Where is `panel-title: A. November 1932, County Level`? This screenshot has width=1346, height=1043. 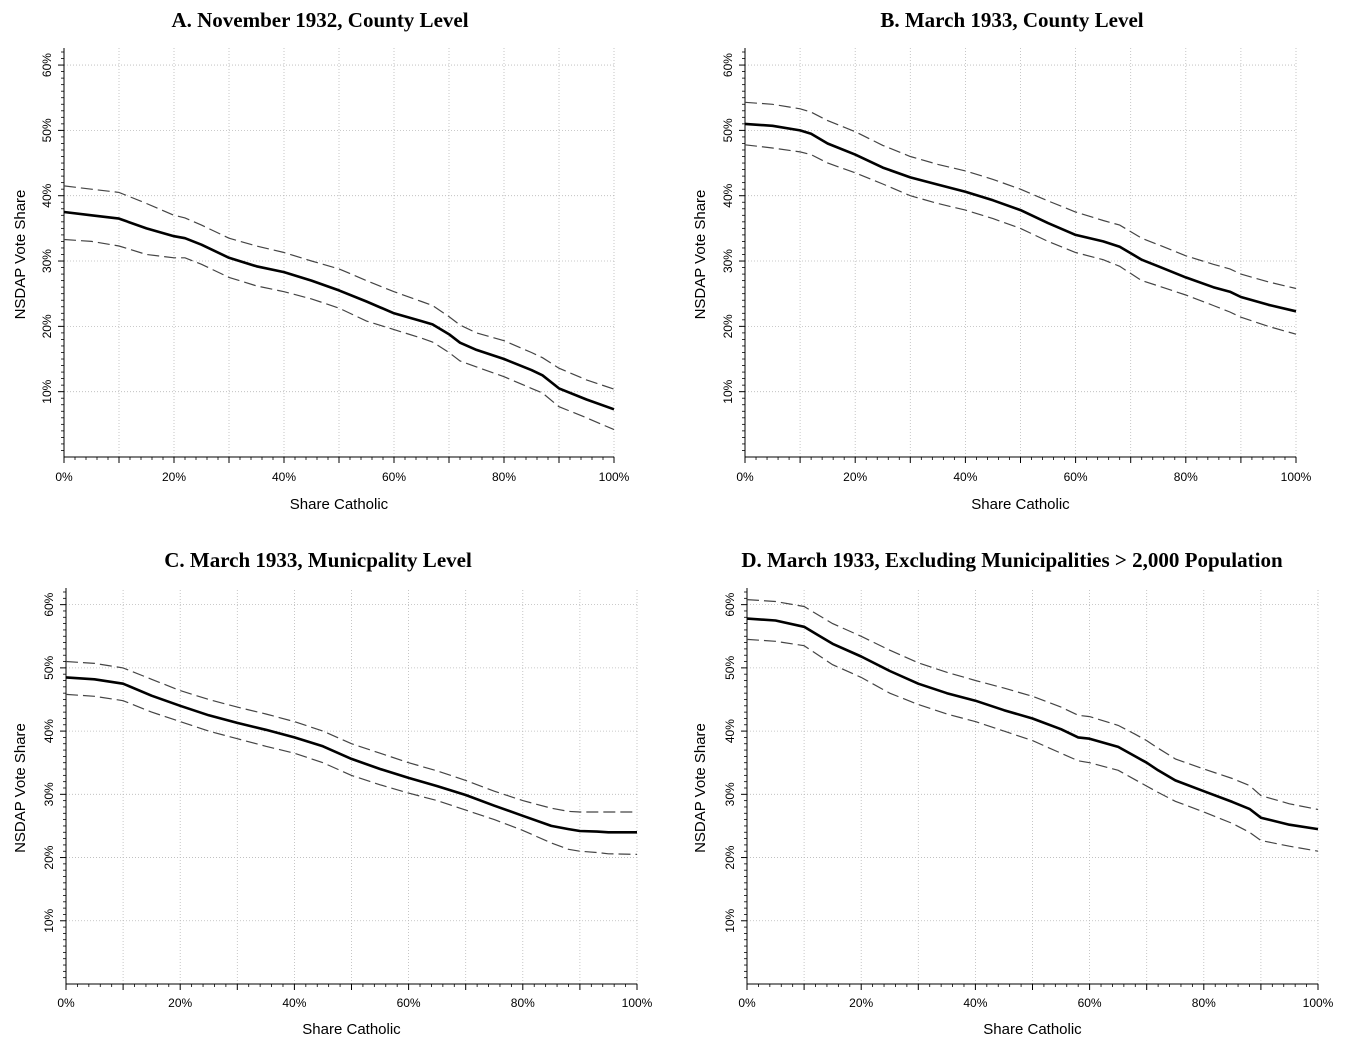
panel-title: A. November 1932, County Level is located at coordinates (319, 20).